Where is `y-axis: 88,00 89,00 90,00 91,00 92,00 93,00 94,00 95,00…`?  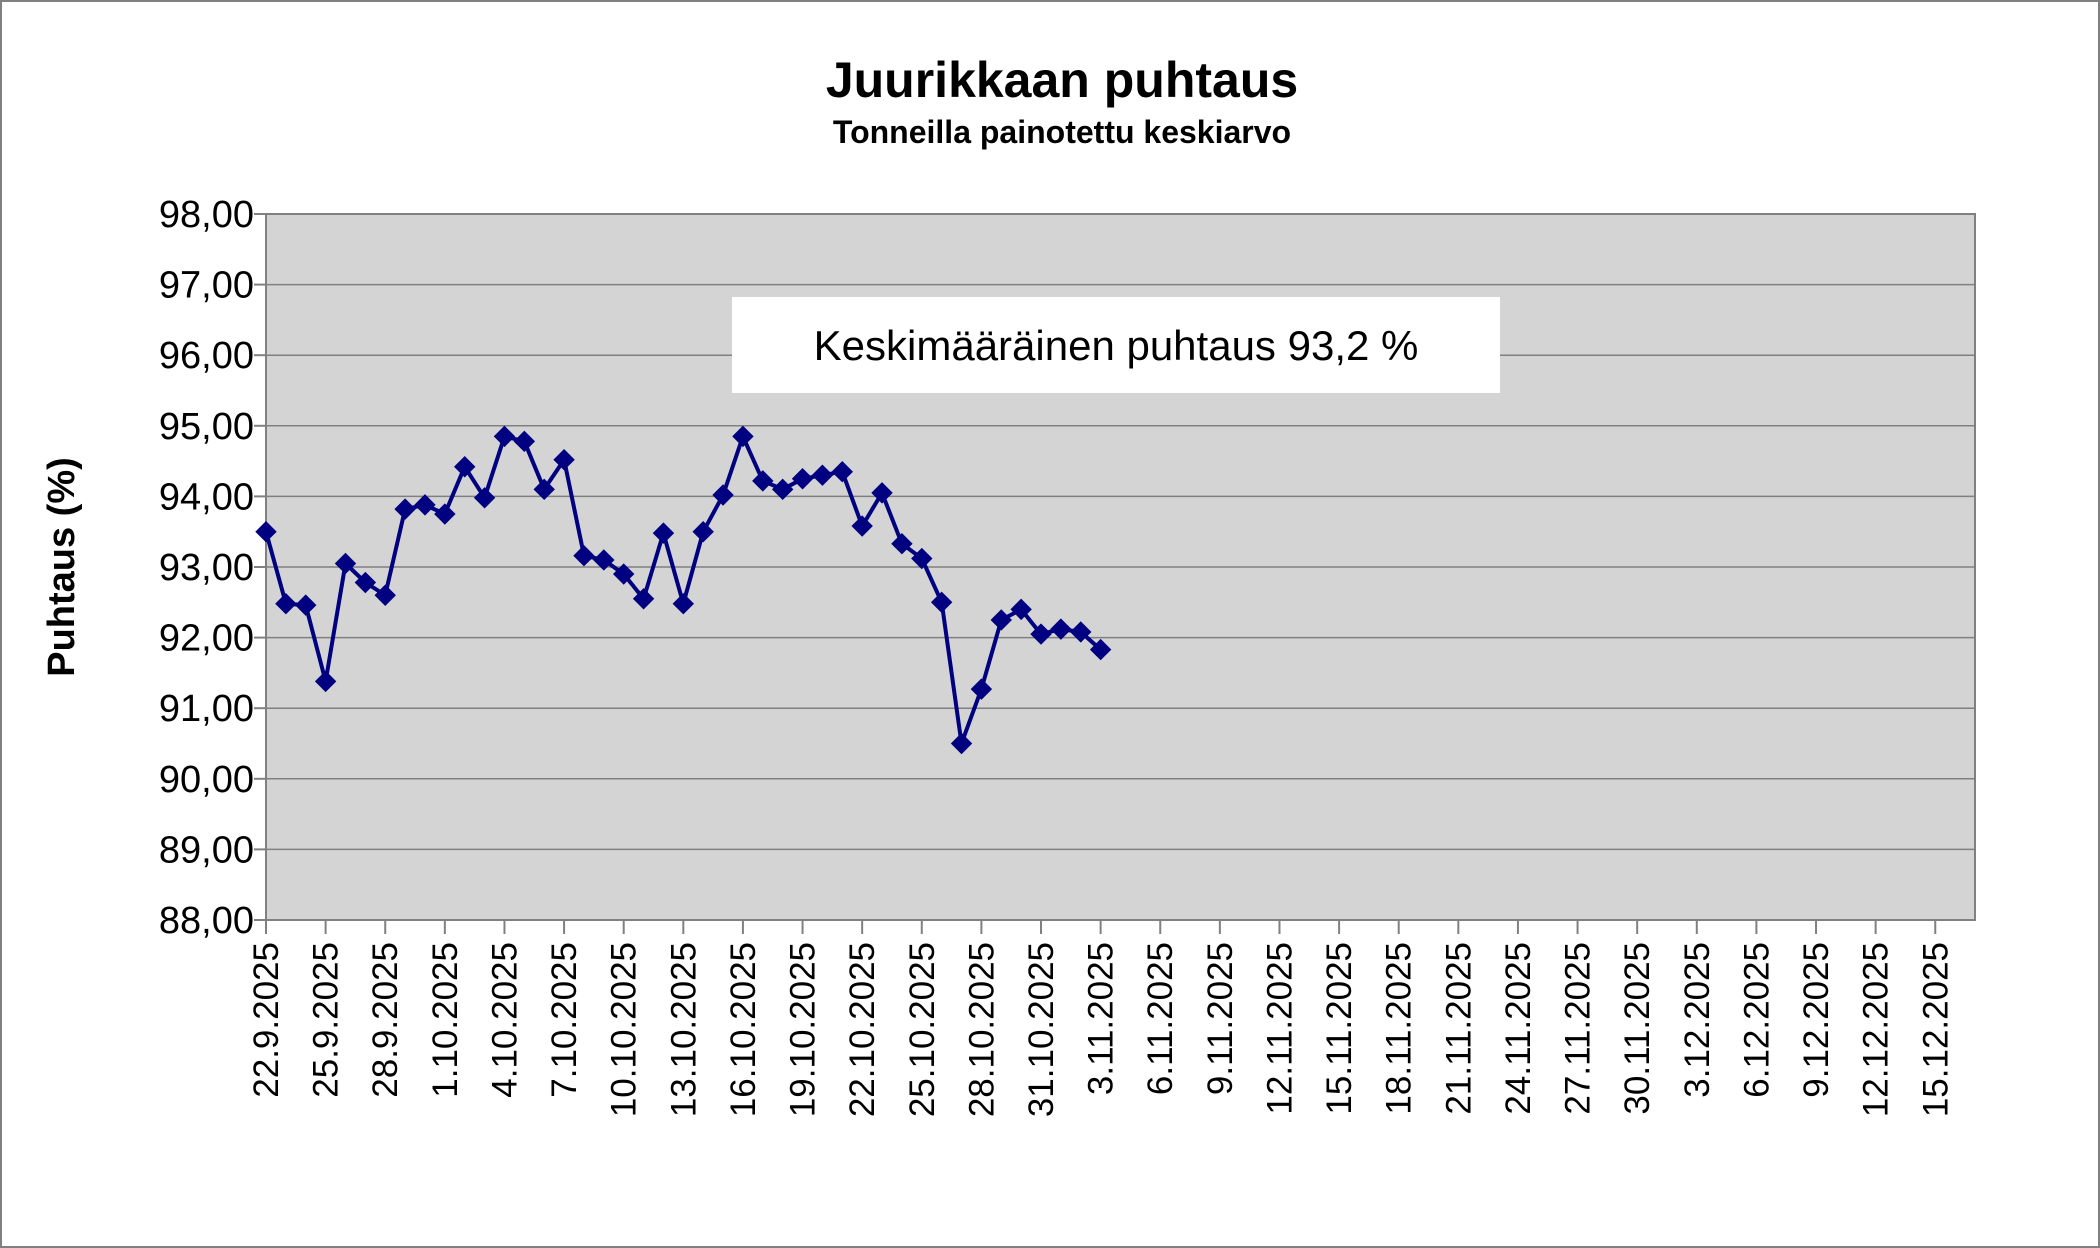
y-axis: 88,00 89,00 90,00 91,00 92,00 93,00 94,00 95,00… is located at coordinates (212, 568).